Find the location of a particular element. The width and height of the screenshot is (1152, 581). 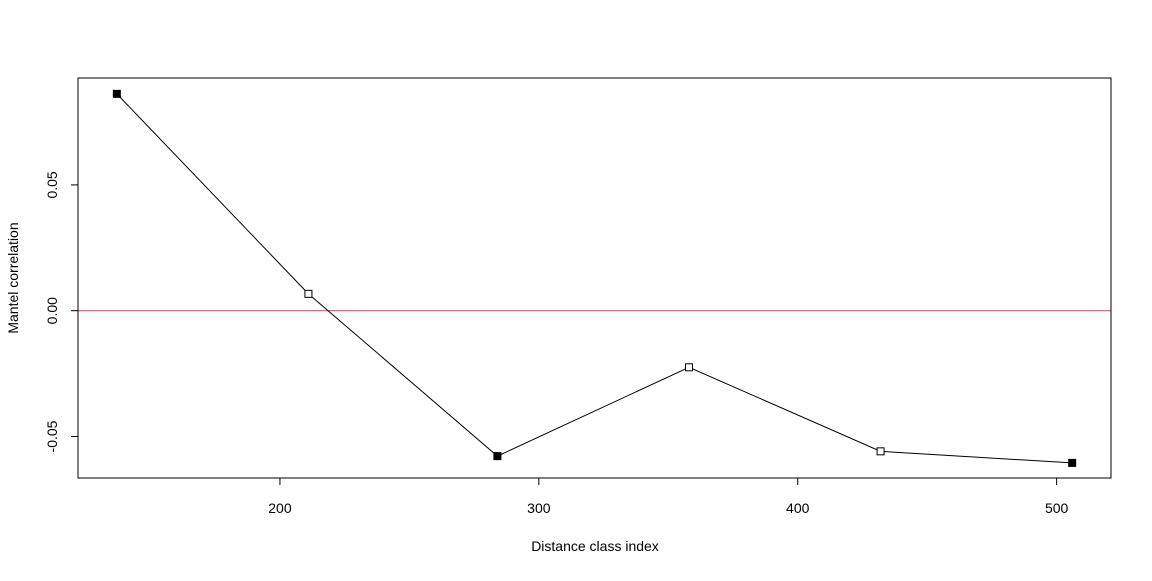

x-axis: 200 300 400 500 is located at coordinates (668, 496).